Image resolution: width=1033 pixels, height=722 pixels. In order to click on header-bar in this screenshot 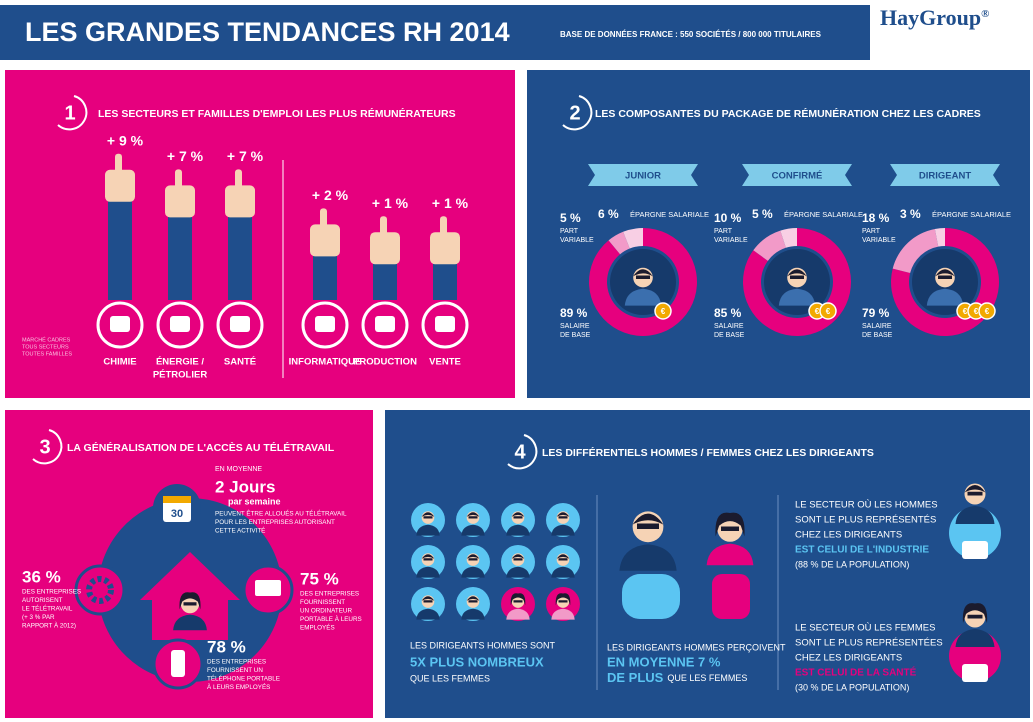, I will do `click(435, 32)`.